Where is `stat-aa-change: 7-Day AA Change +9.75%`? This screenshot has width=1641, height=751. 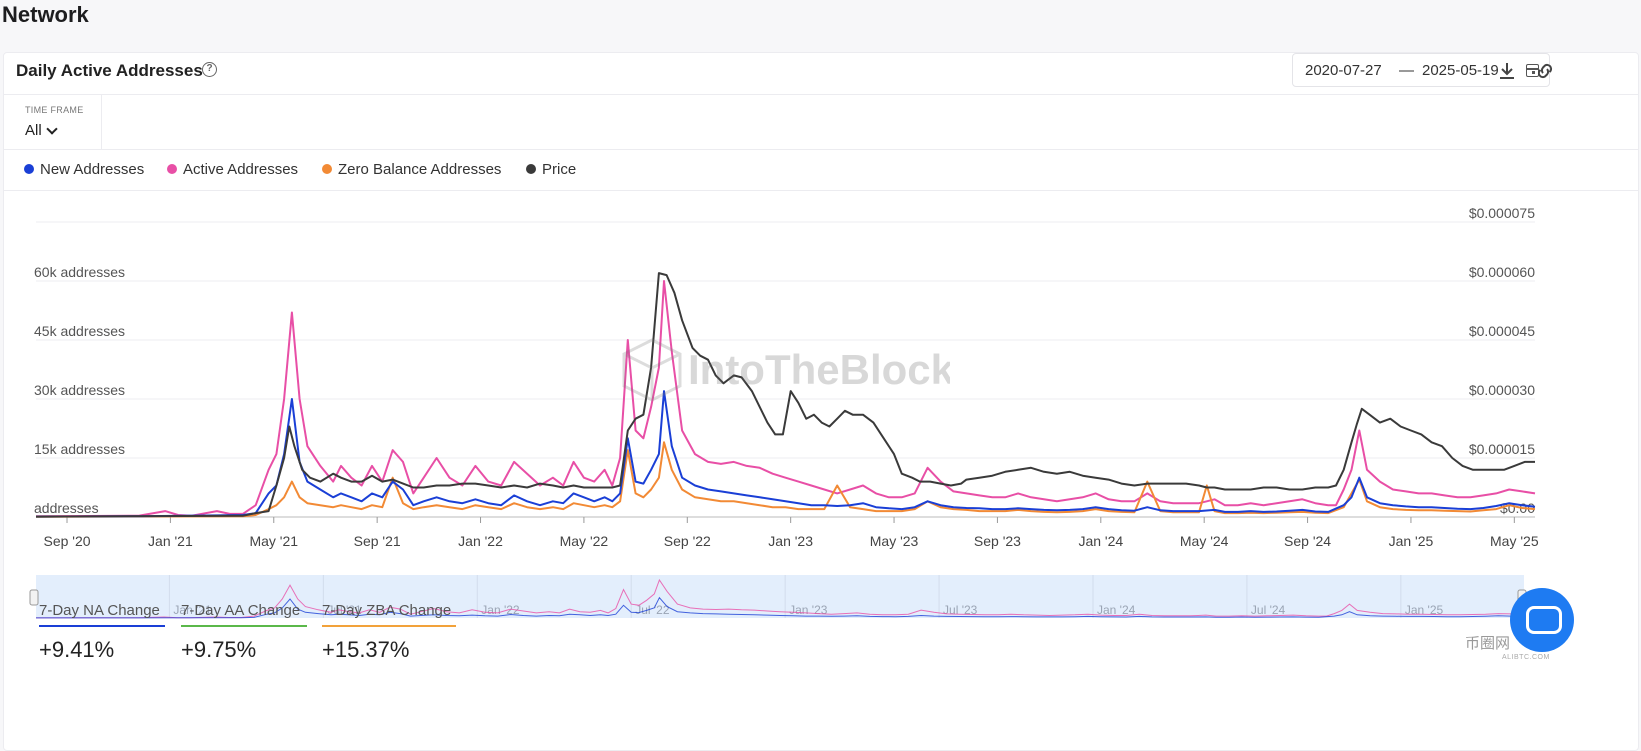 stat-aa-change: 7-Day AA Change +9.75% is located at coordinates (244, 632).